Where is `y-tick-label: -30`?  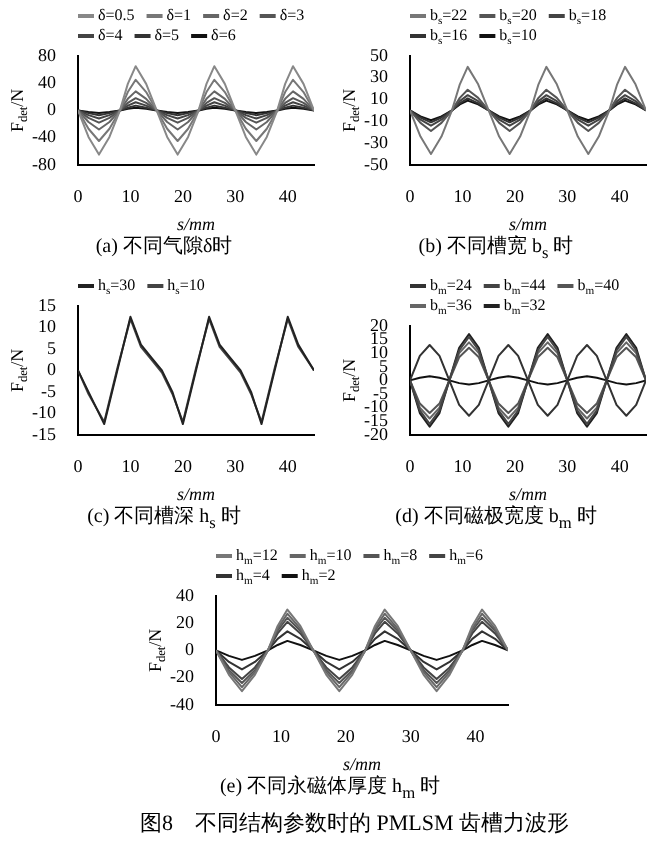
y-tick-label: -30 is located at coordinates (376, 141).